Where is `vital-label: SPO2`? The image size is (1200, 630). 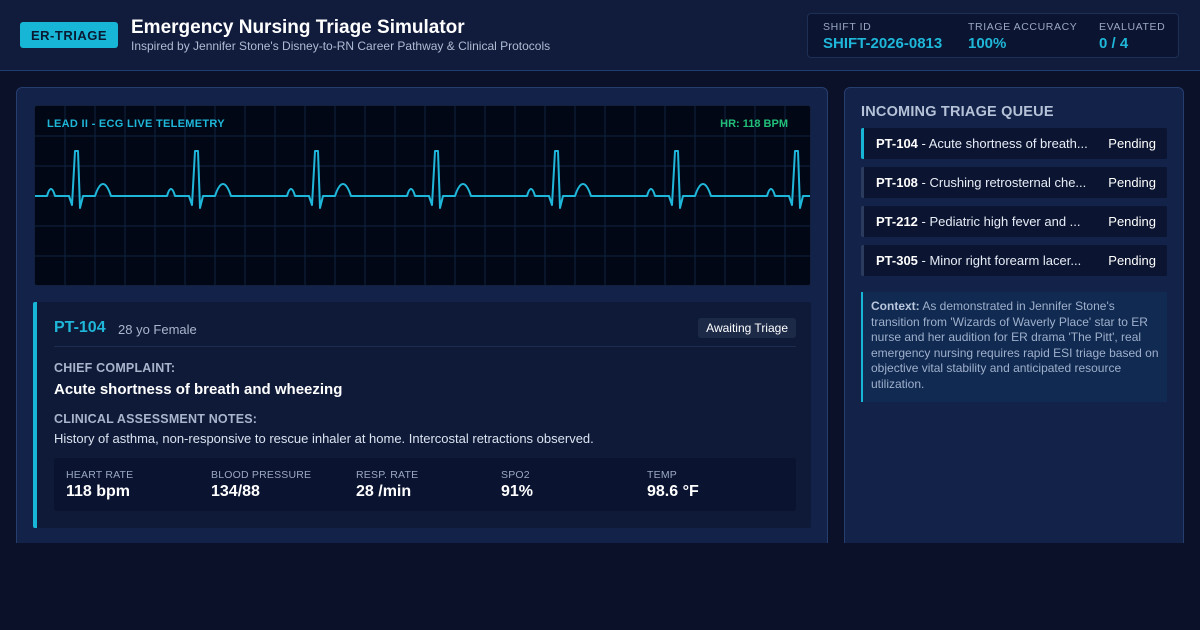
vital-label: SPO2 is located at coordinates (515, 475).